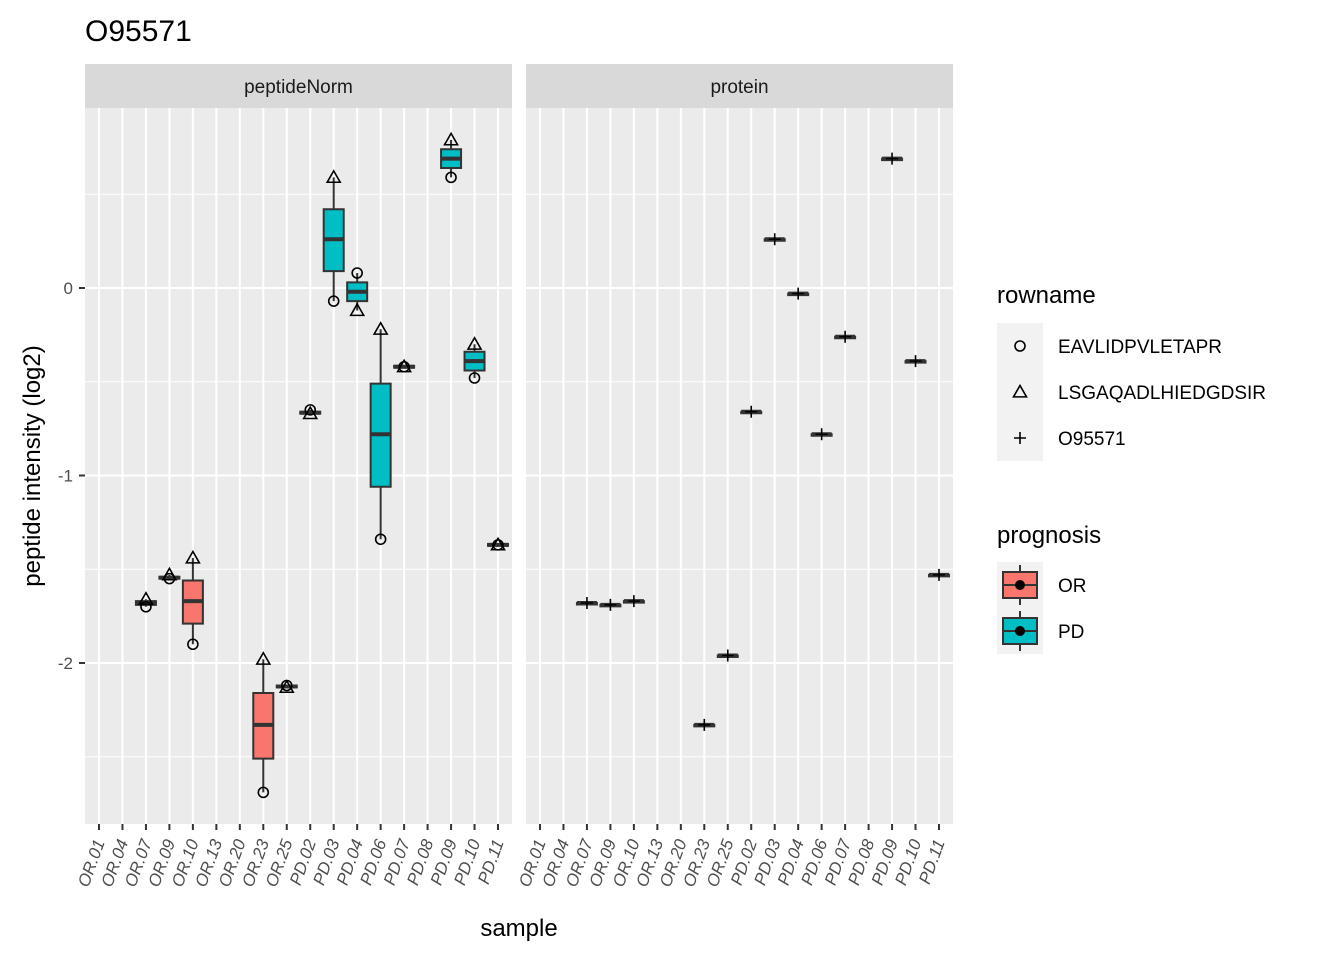  I want to click on legend-label: EAVLIDPVLETAPR, so click(1140, 347).